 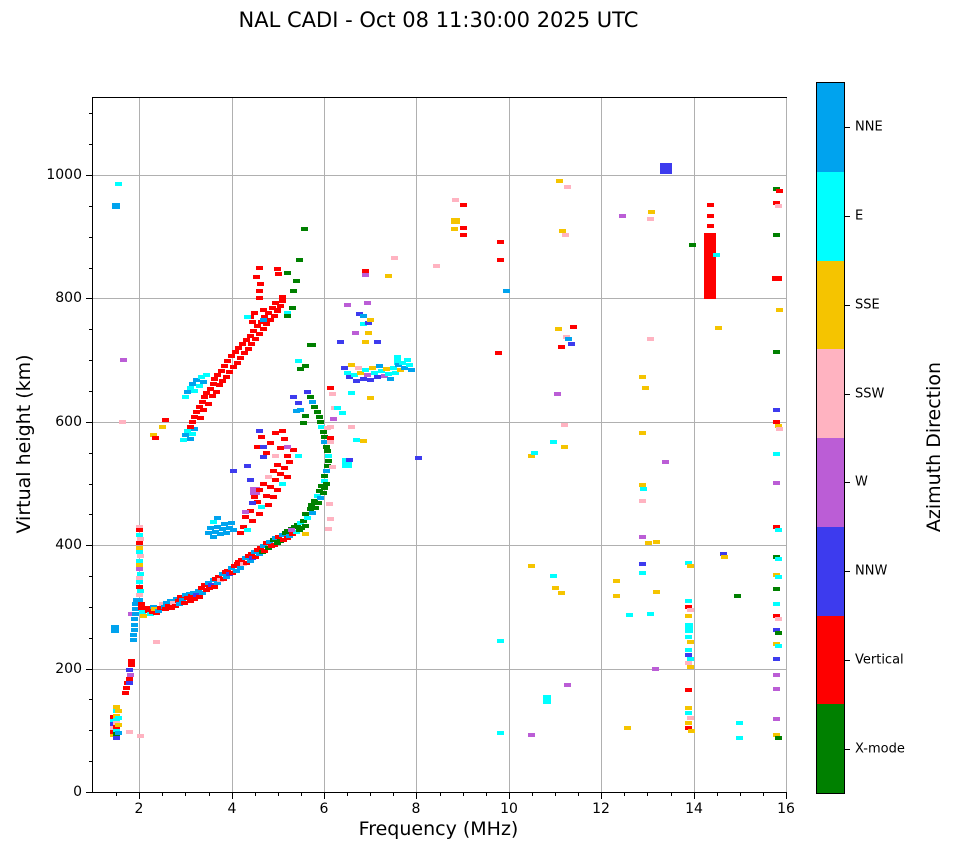 I want to click on x-tick-label: 8, so click(x=416, y=809).